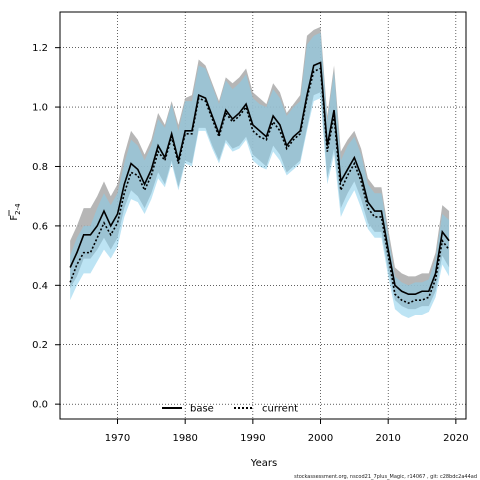 This screenshot has width=480, height=480. What do you see at coordinates (40, 226) in the screenshot?
I see `y-tick-label: 0.6` at bounding box center [40, 226].